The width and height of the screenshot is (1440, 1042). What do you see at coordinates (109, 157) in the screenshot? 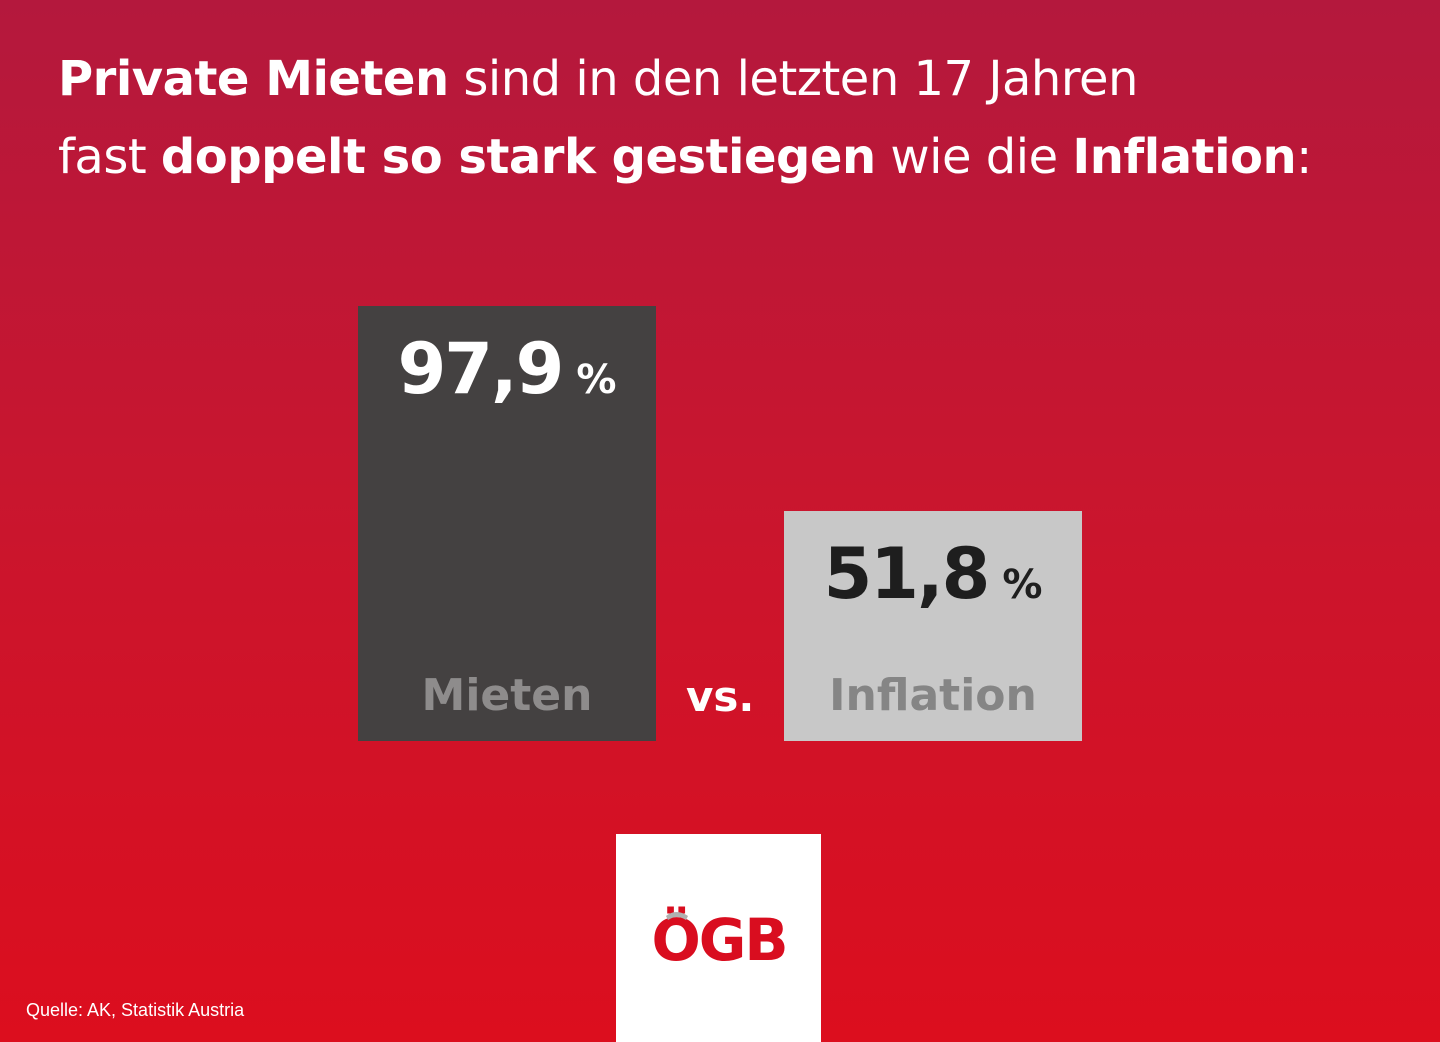
I see `headline-text-2: fast` at bounding box center [109, 157].